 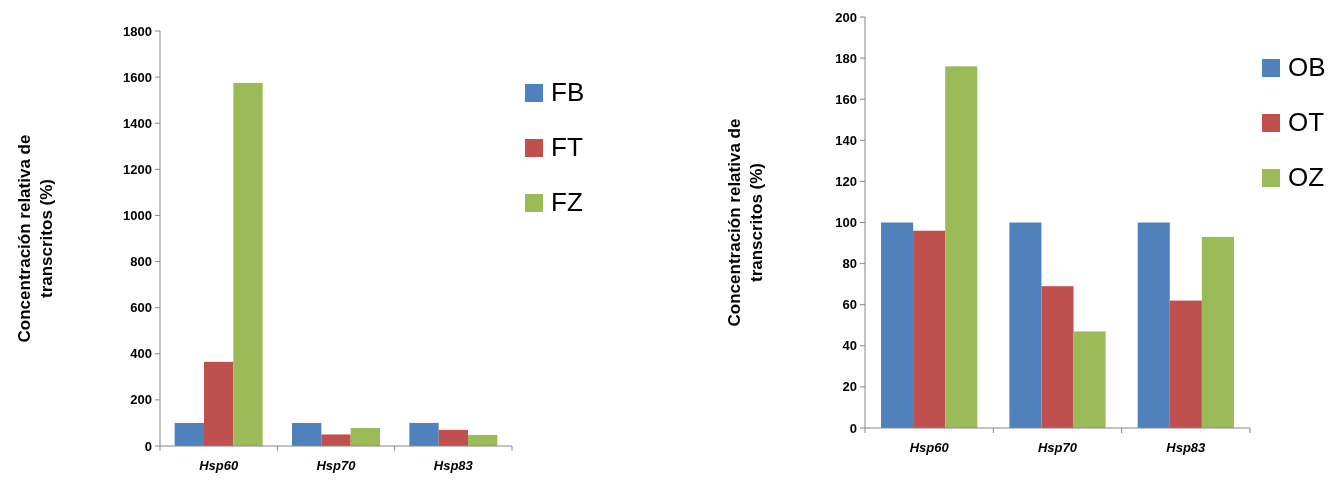 What do you see at coordinates (137, 215) in the screenshot?
I see `y-tick-label: 1000` at bounding box center [137, 215].